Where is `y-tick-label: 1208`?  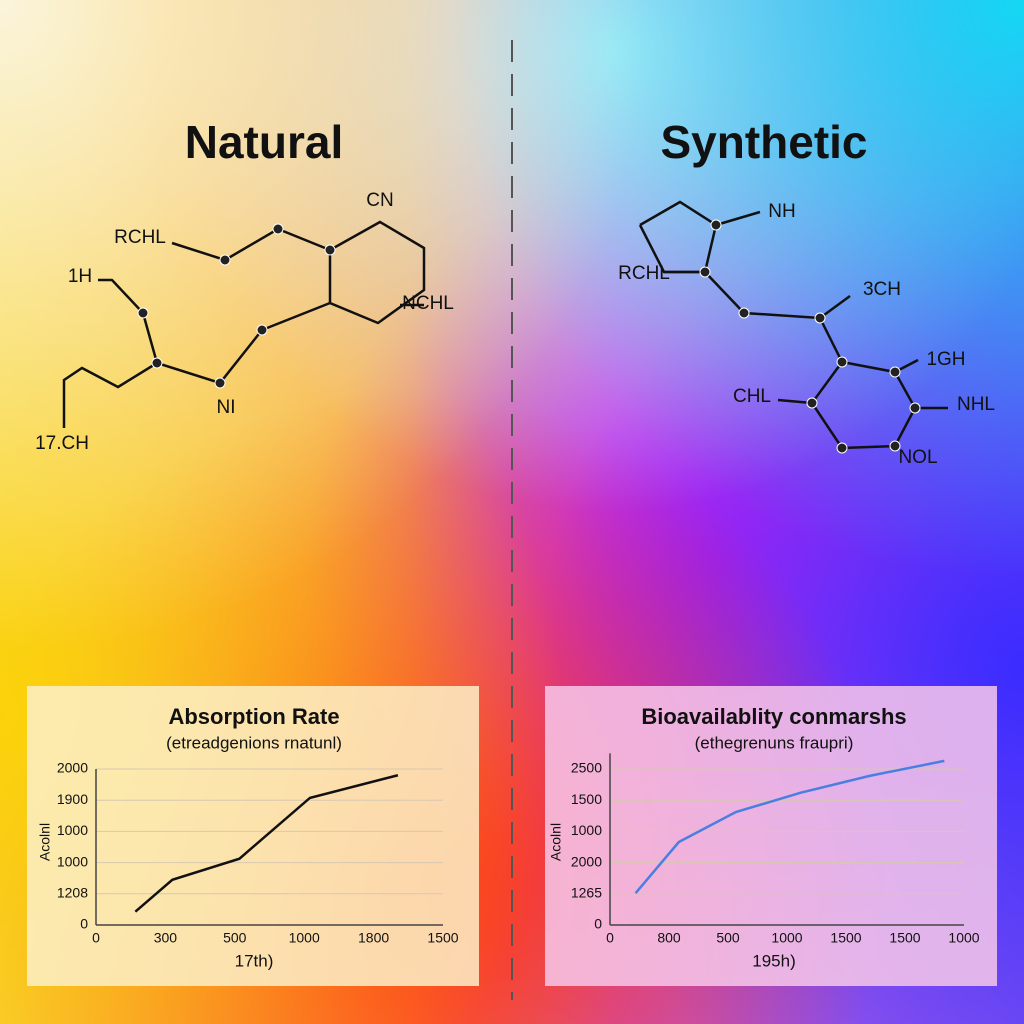
y-tick-label: 1208 is located at coordinates (72, 893).